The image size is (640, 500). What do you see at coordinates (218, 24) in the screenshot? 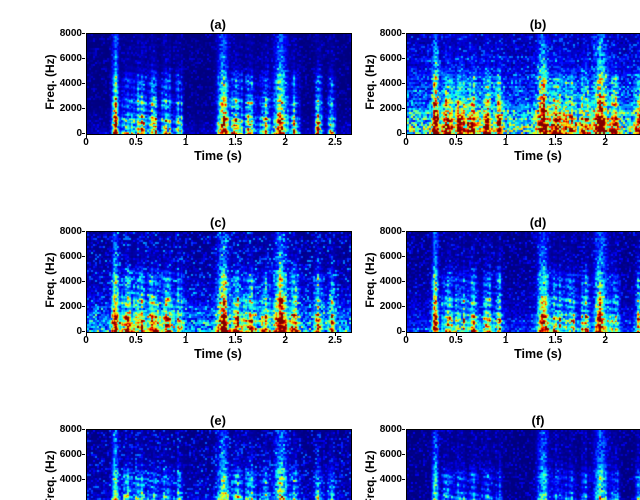
I see `panel-title: (a)` at bounding box center [218, 24].